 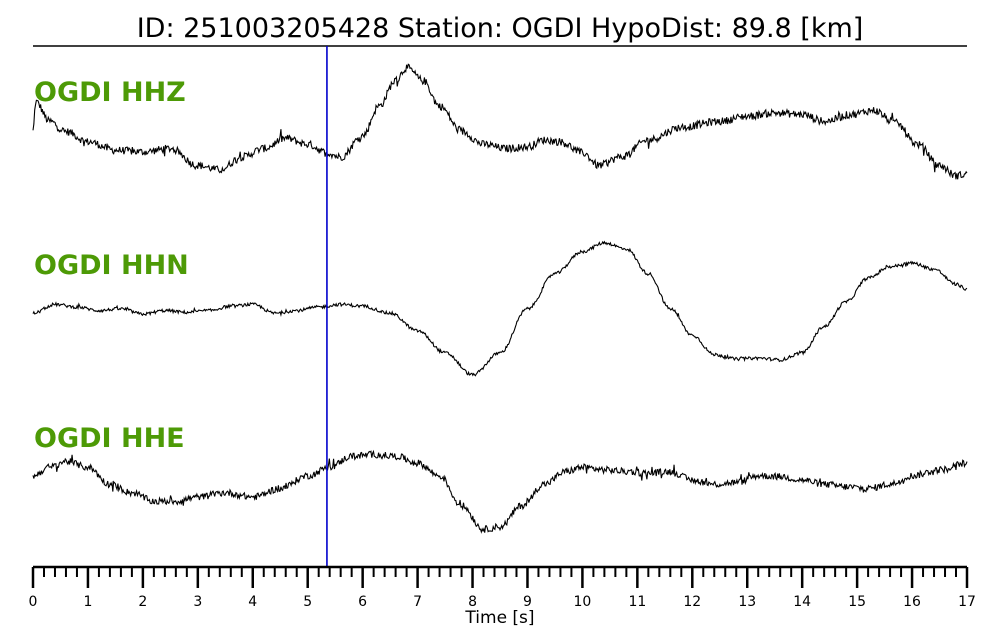 I want to click on x-tick-label: 2, so click(x=142, y=602).